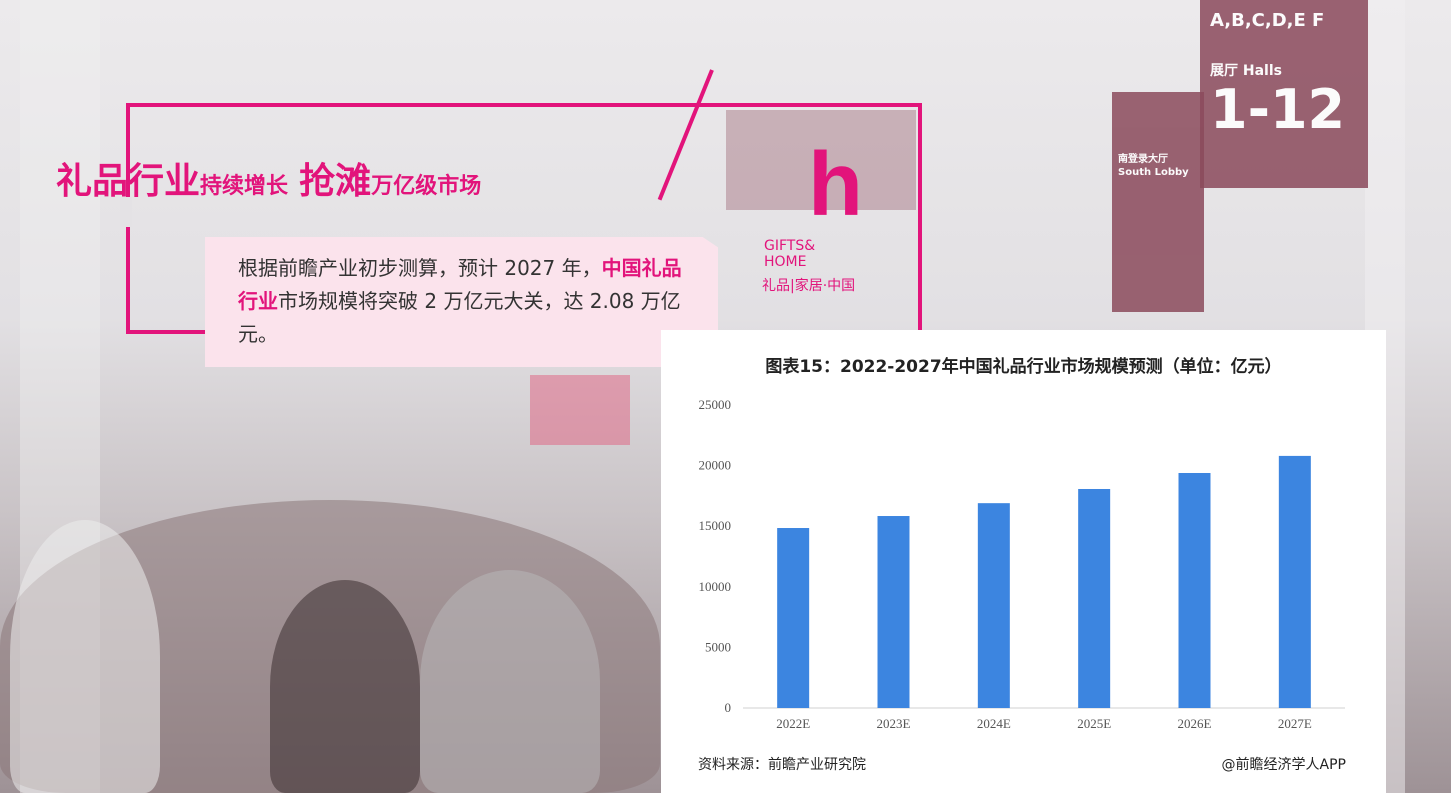 The height and width of the screenshot is (793, 1451). I want to click on logo-line: HOME, so click(785, 262).